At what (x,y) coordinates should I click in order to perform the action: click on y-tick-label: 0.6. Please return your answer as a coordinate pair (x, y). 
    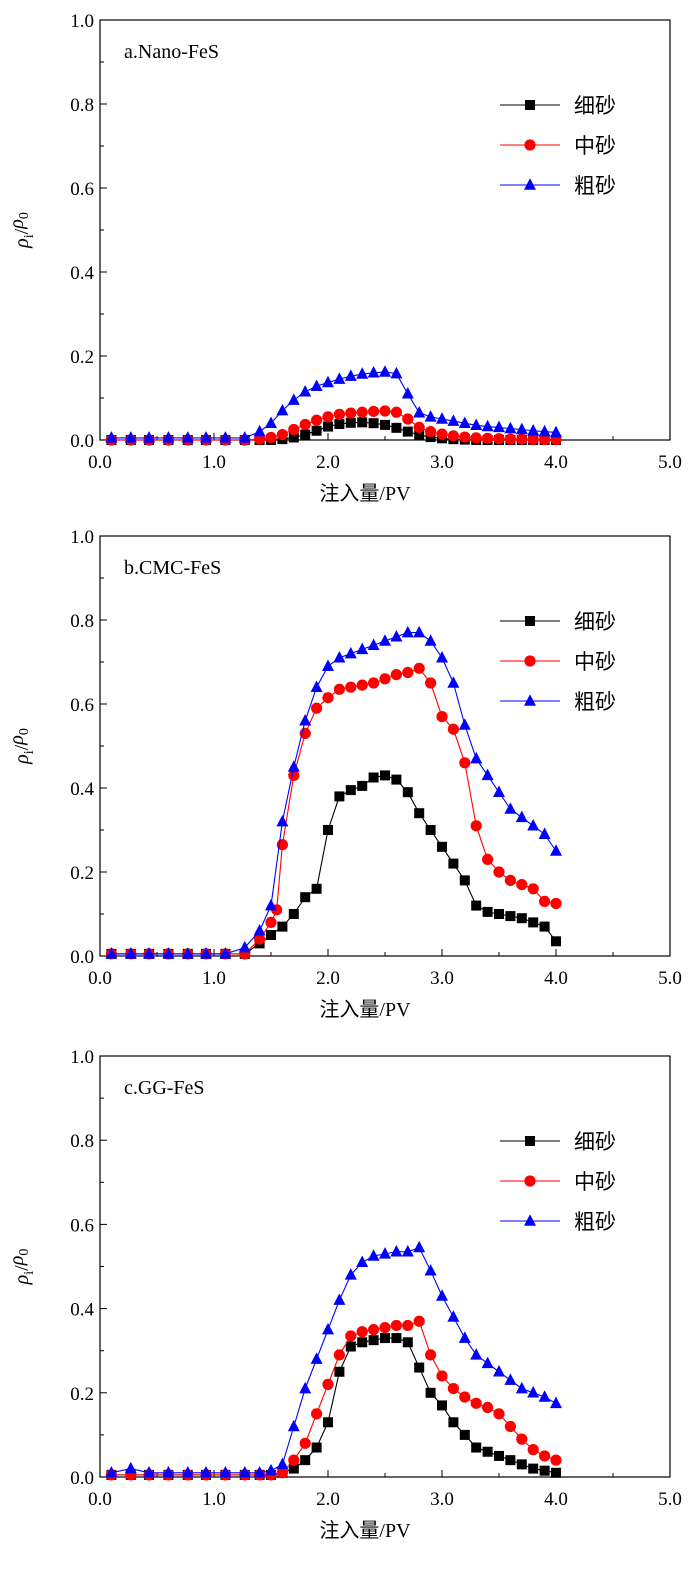
    Looking at the image, I should click on (82, 189).